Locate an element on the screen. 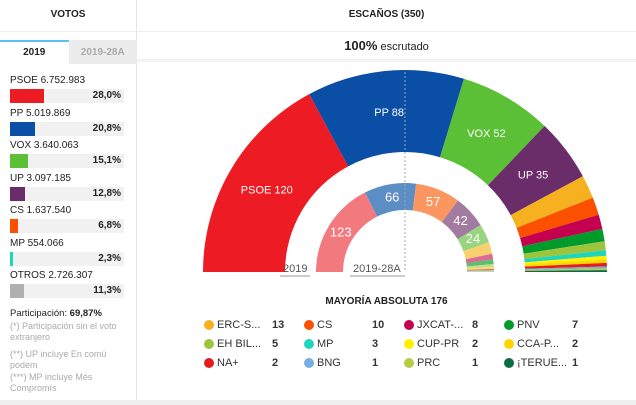 This screenshot has width=636, height=405. vote-row: OTROS 2.726.307 11,3% is located at coordinates (67, 284).